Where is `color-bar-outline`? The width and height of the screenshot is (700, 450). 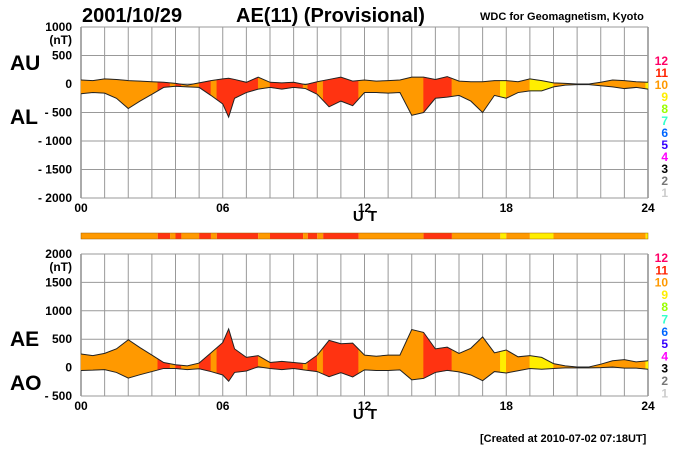
color-bar-outline is located at coordinates (364, 236).